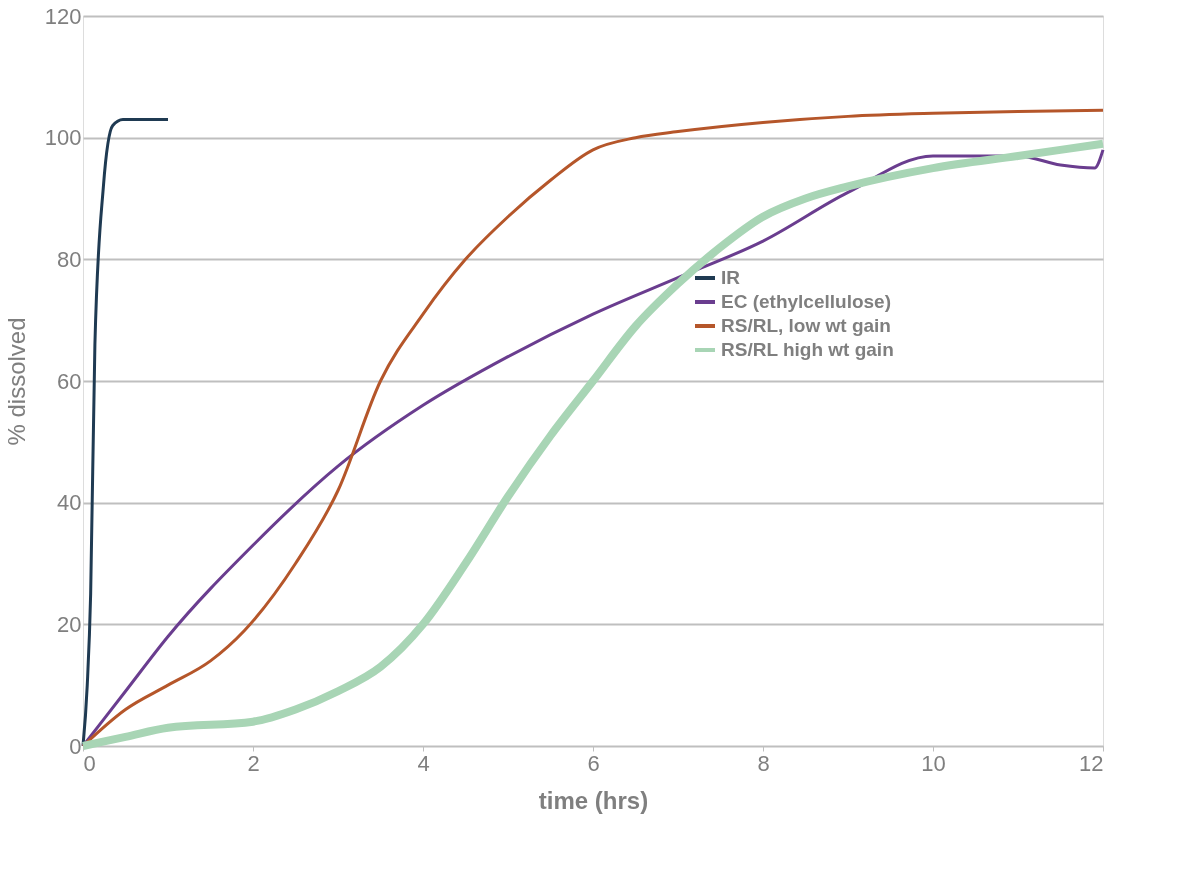 The image size is (1199, 869). I want to click on x-axis-title: time (hrs), so click(593, 800).